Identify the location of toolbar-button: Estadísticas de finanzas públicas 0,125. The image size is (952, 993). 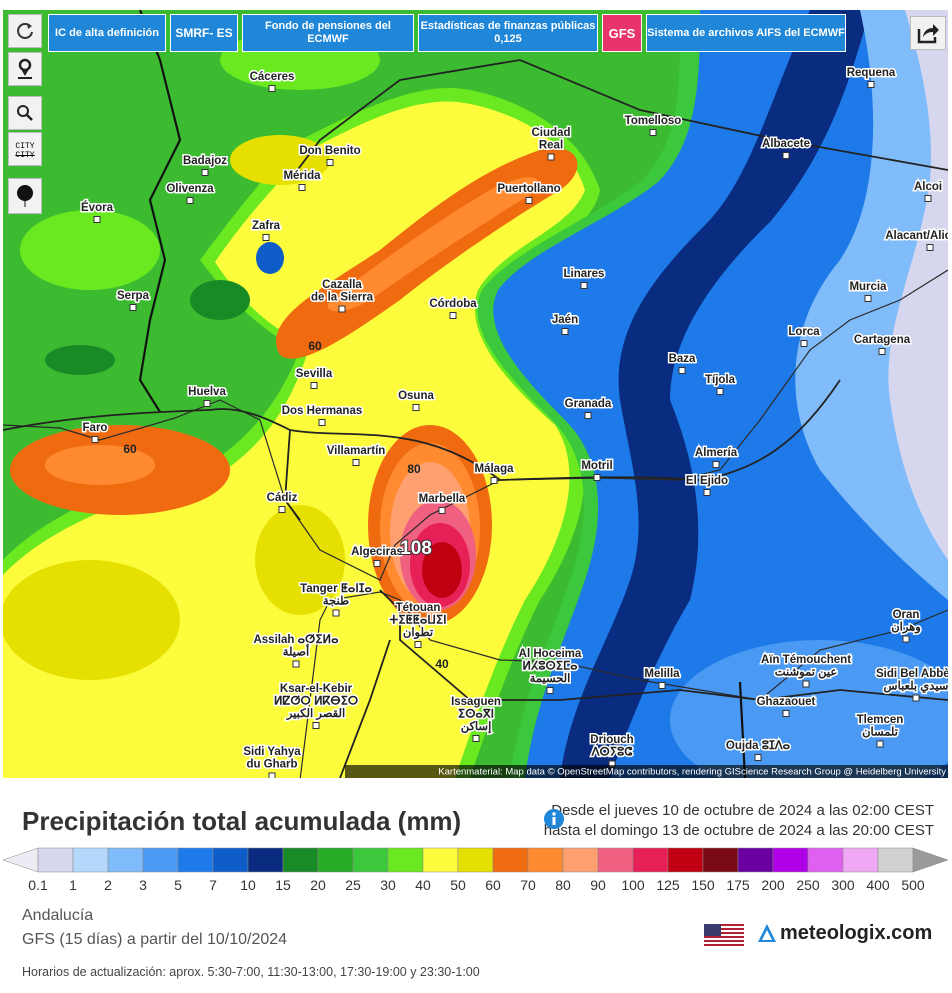
(508, 33).